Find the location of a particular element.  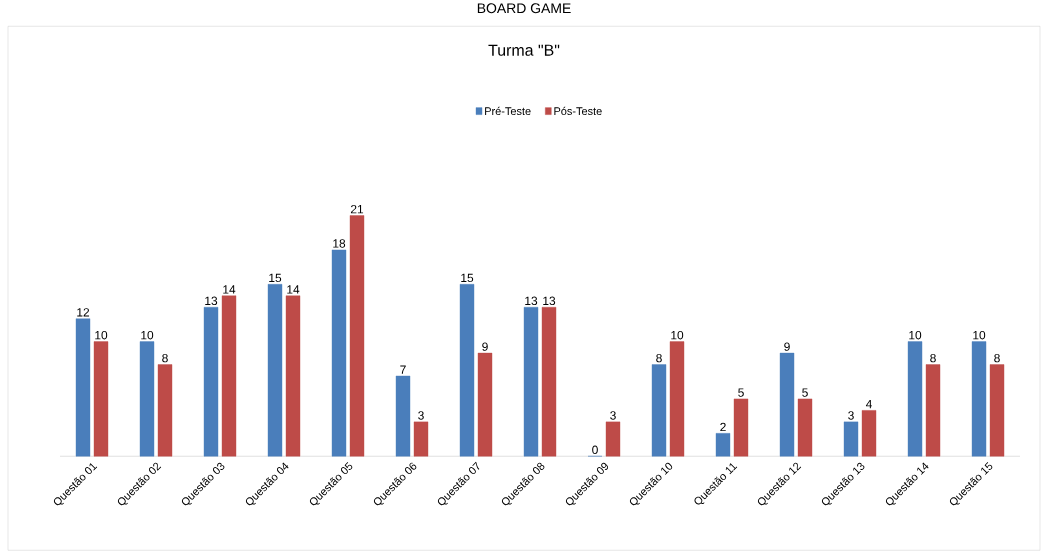

data-label: 4 is located at coordinates (868, 404).